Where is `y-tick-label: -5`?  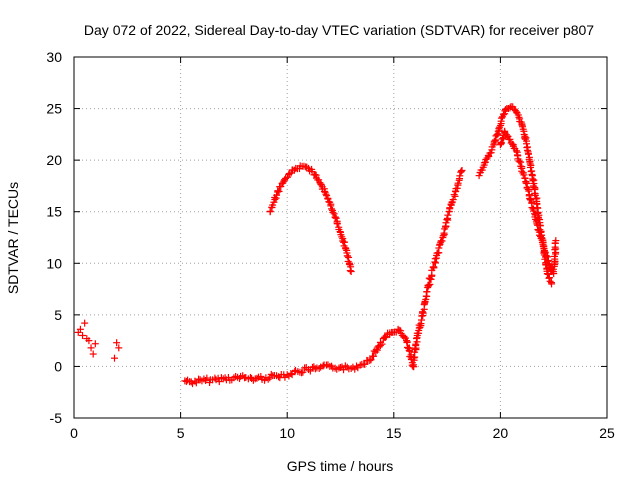
y-tick-label: -5 is located at coordinates (56, 418).